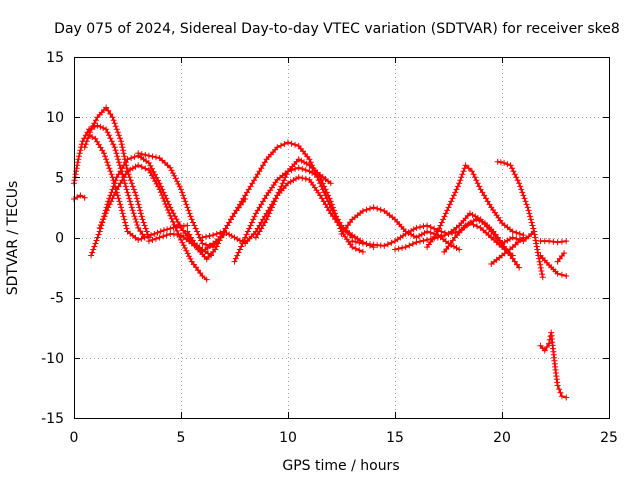 This screenshot has height=480, width=640. Describe the element at coordinates (340, 466) in the screenshot. I see `x-axis-label: GPS time / hours` at that location.